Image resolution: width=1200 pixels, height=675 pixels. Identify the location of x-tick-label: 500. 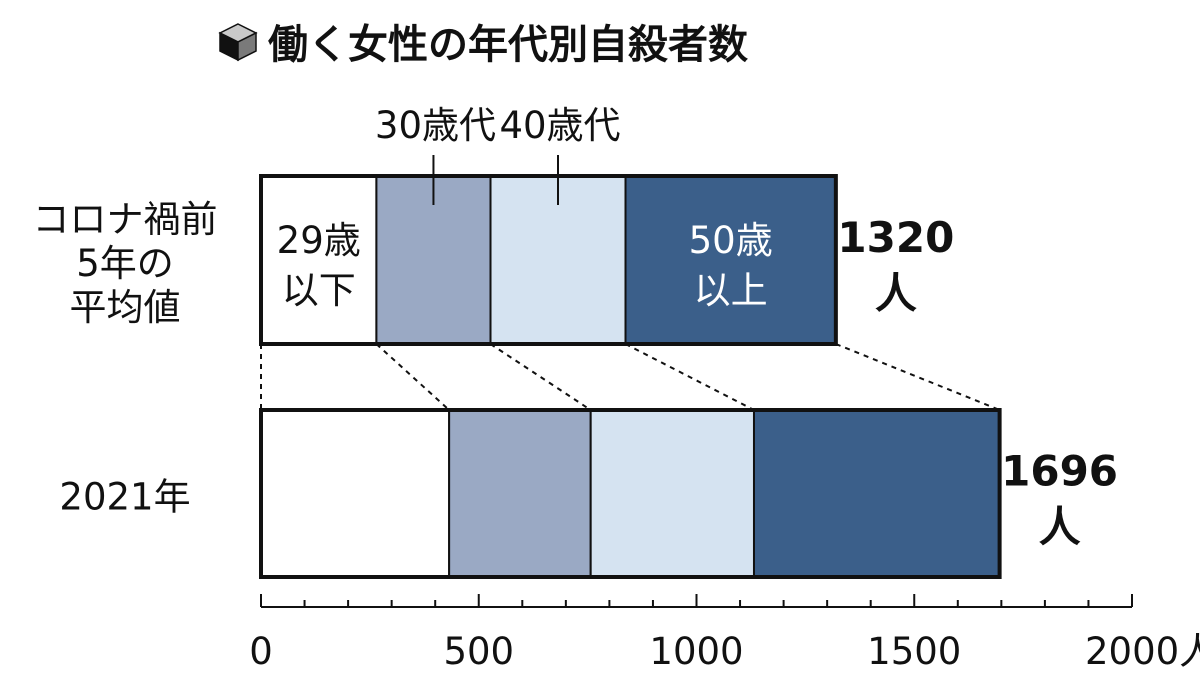
(478, 651).